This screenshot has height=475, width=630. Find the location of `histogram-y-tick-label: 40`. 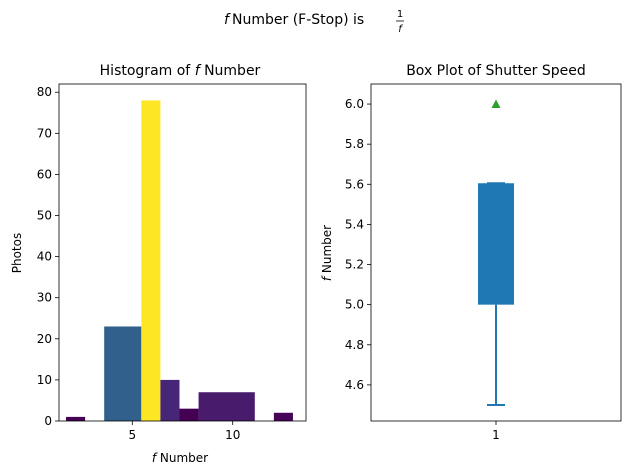

histogram-y-tick-label: 40 is located at coordinates (44, 257).